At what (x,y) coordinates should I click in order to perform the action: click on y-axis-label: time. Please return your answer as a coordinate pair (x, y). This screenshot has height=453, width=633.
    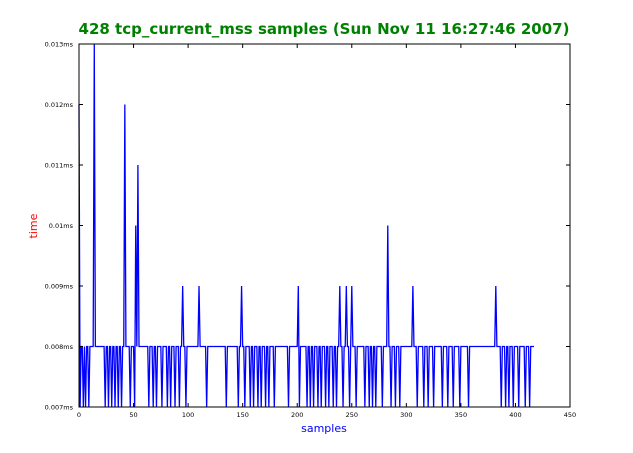
    Looking at the image, I should click on (33, 225).